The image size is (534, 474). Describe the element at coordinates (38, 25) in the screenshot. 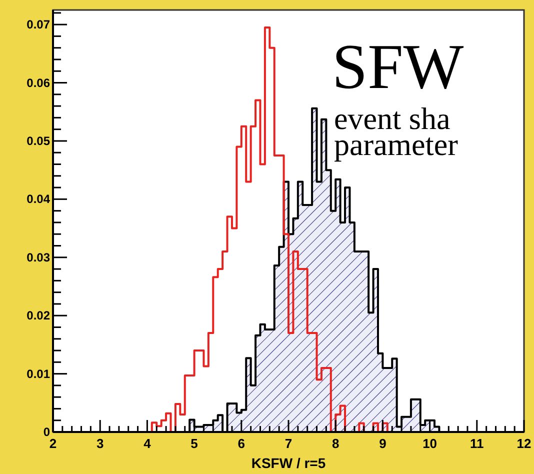

I see `y-tick-label: 0.07` at that location.